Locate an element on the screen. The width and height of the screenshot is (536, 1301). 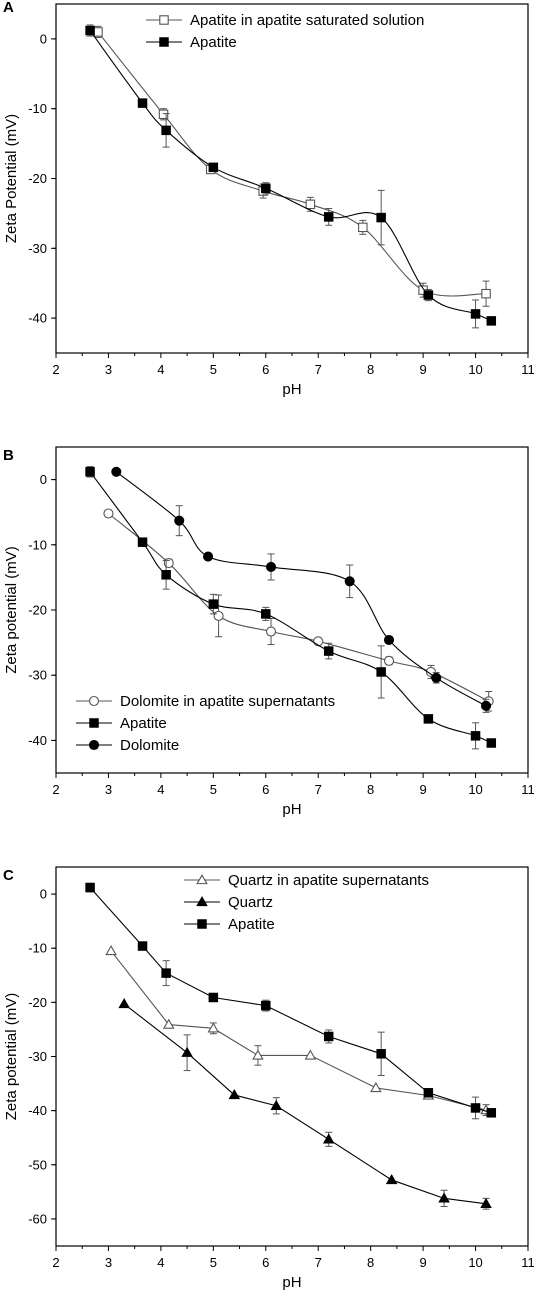
panel-letter: B is located at coordinates (8, 455).